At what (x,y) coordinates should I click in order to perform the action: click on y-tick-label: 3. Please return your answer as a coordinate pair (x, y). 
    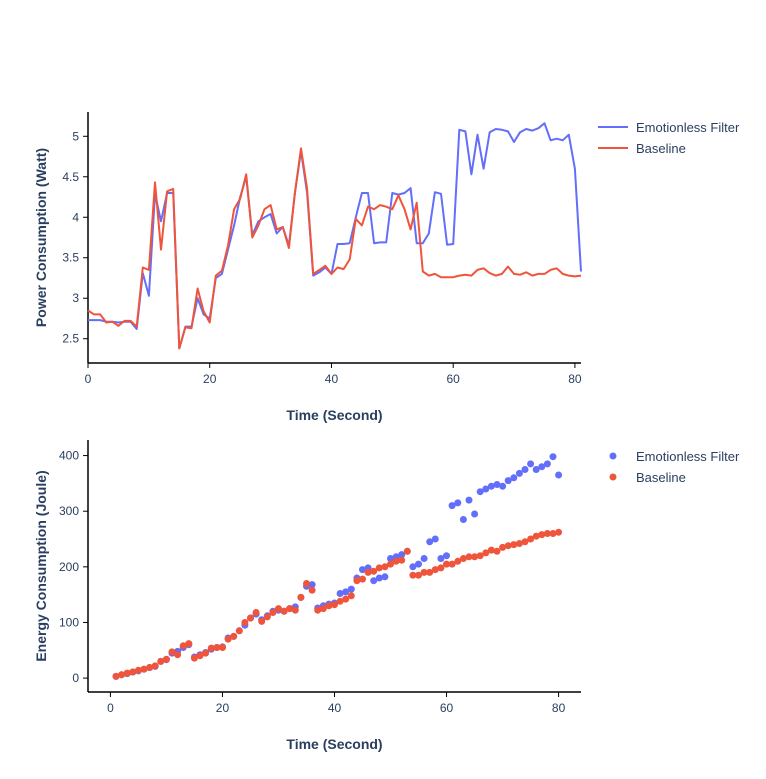
    Looking at the image, I should click on (75, 298).